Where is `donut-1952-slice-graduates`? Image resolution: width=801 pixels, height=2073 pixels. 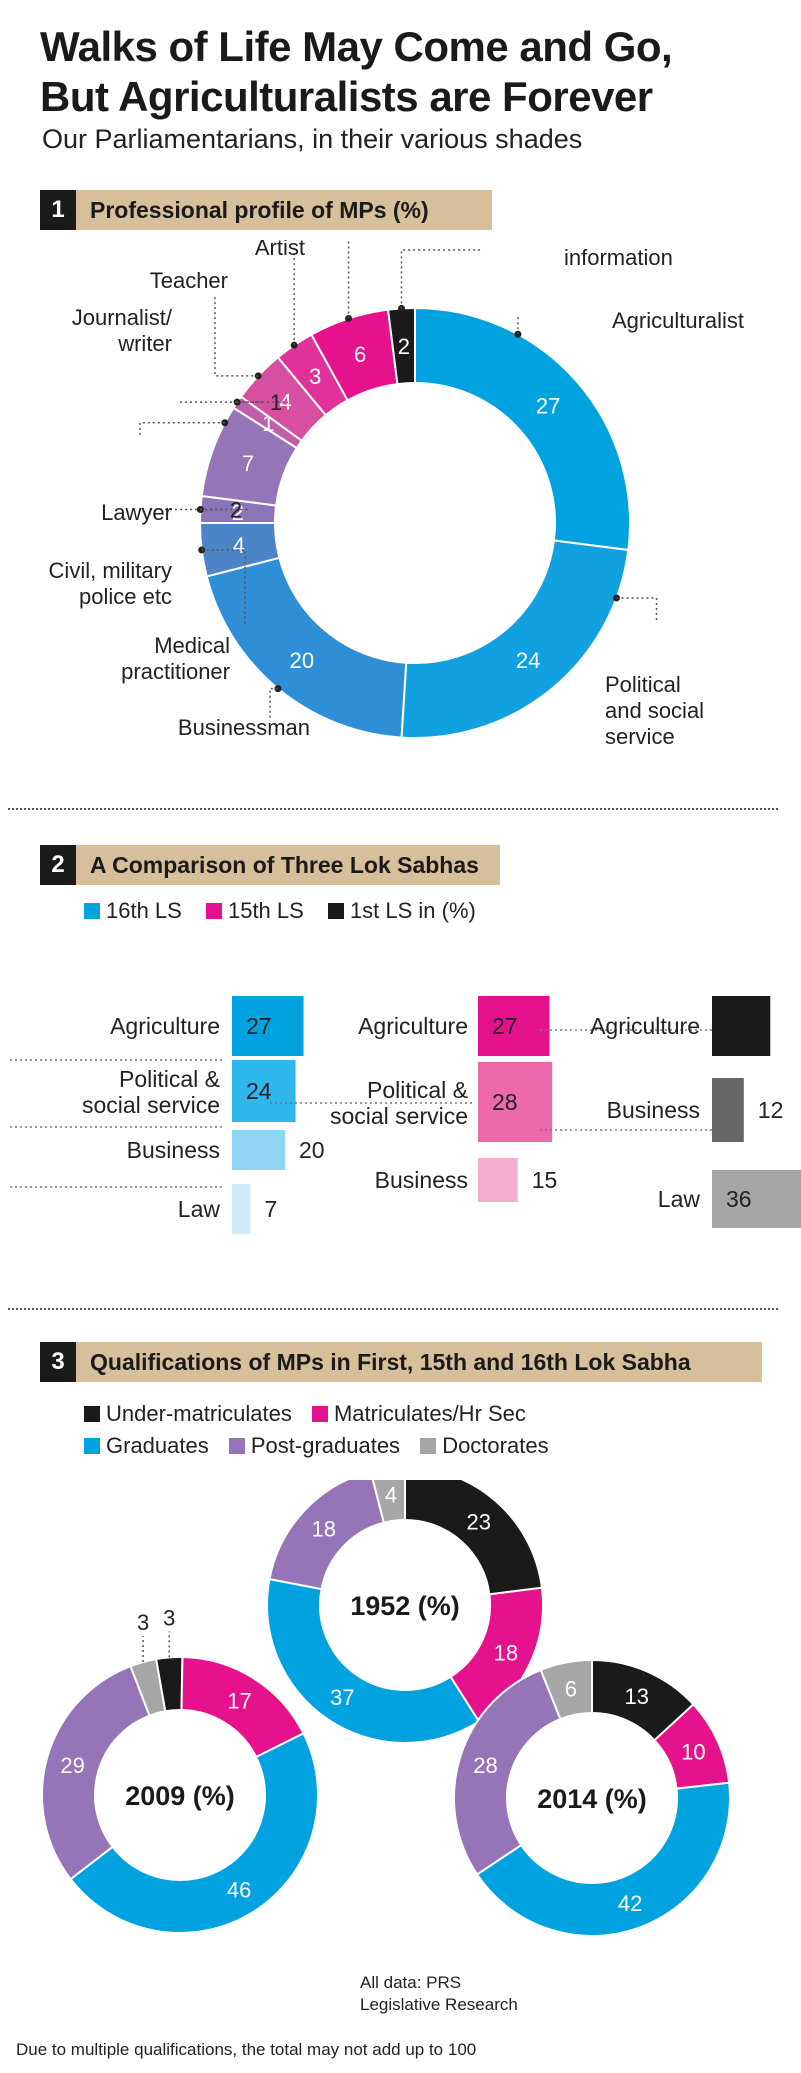 donut-1952-slice-graduates is located at coordinates (373, 1660).